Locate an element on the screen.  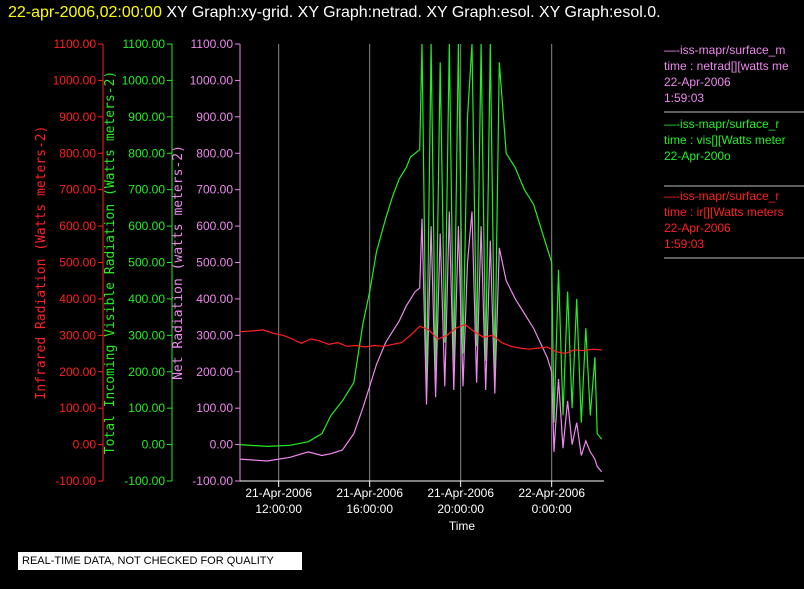
quality-notice: REAL-TIME DATA, NOT CHECKED FOR QUALITY is located at coordinates (160, 561).